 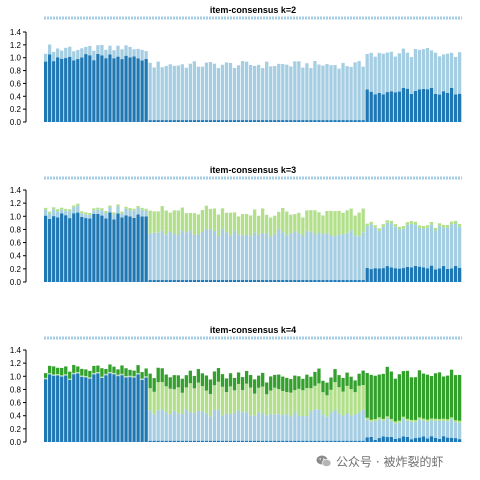 I want to click on y-tick-label: 0.0, so click(x=16, y=122).